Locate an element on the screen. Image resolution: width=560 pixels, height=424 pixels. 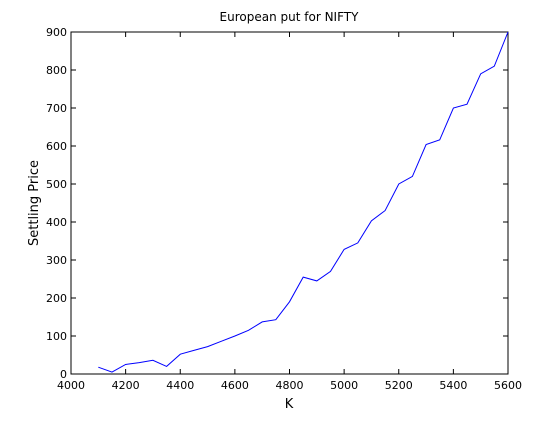
x-tick-label: 4600 is located at coordinates (235, 385).